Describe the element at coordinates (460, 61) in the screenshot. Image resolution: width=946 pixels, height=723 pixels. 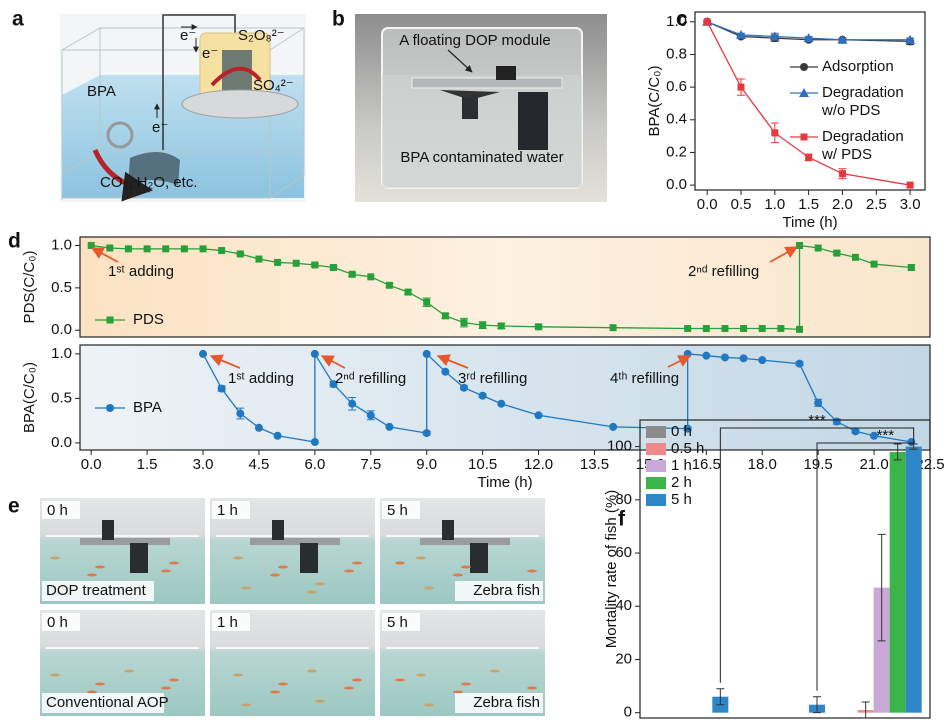
I see `arrow` at that location.